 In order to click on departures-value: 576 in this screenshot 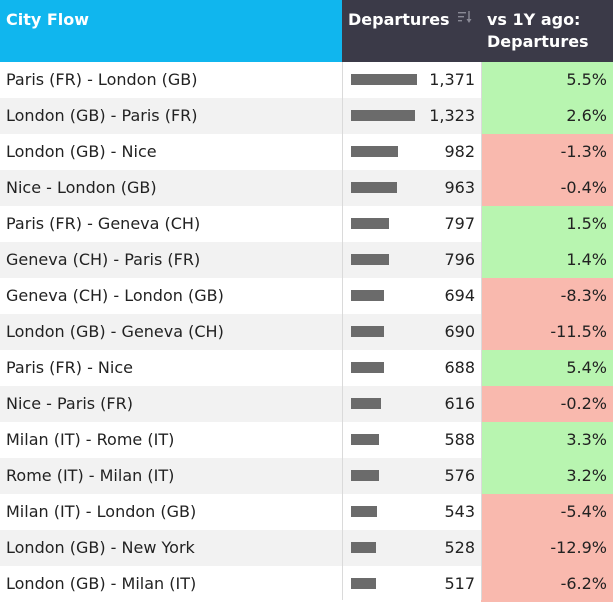, I will do `click(459, 475)`.